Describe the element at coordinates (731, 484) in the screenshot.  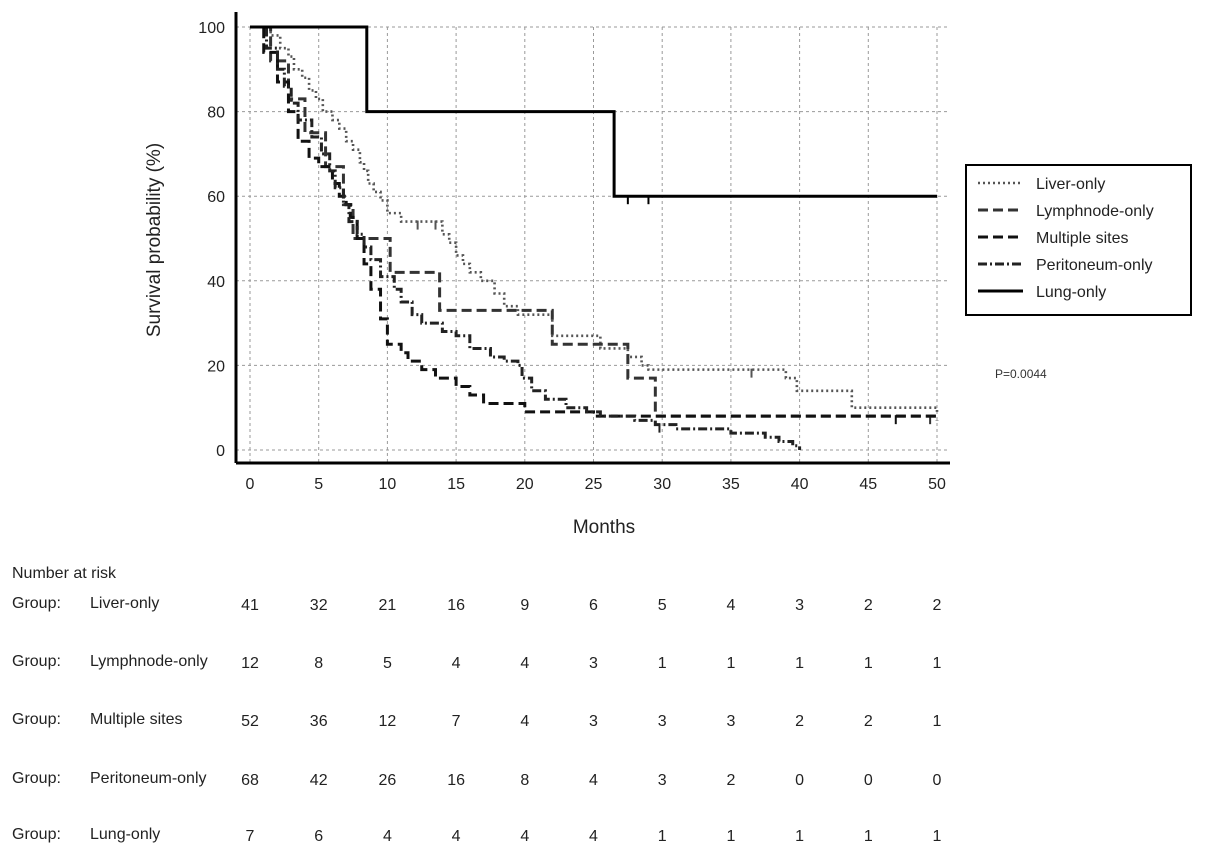
I see `x-tick-label: 35` at that location.